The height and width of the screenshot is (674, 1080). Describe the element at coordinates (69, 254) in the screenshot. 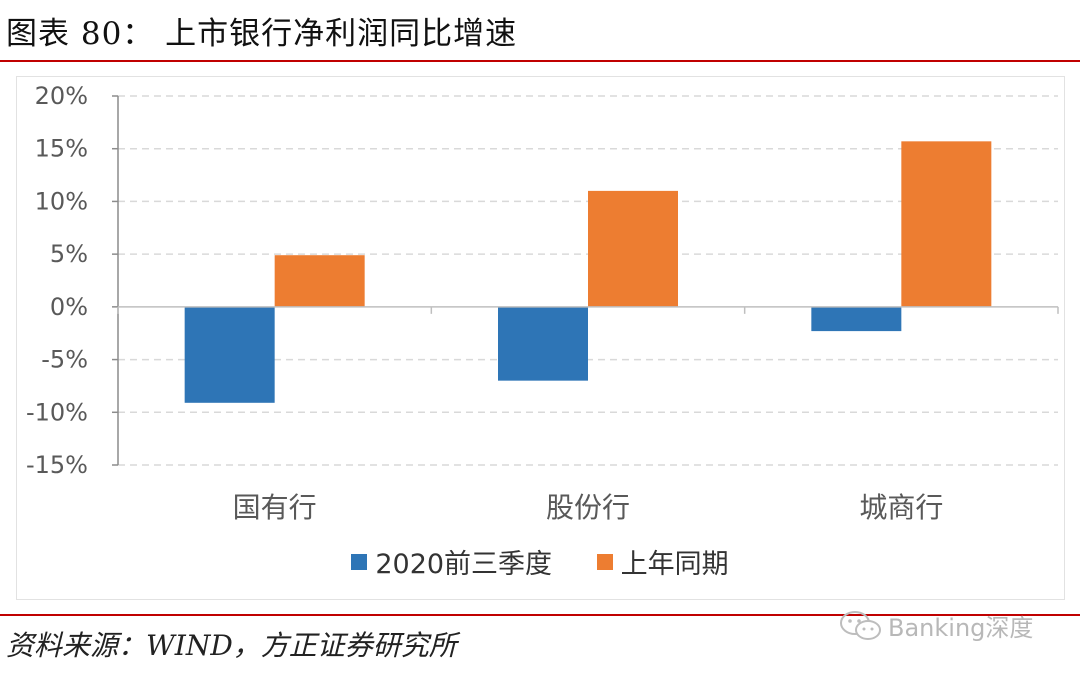

I see `y-tick-label: 5%` at that location.